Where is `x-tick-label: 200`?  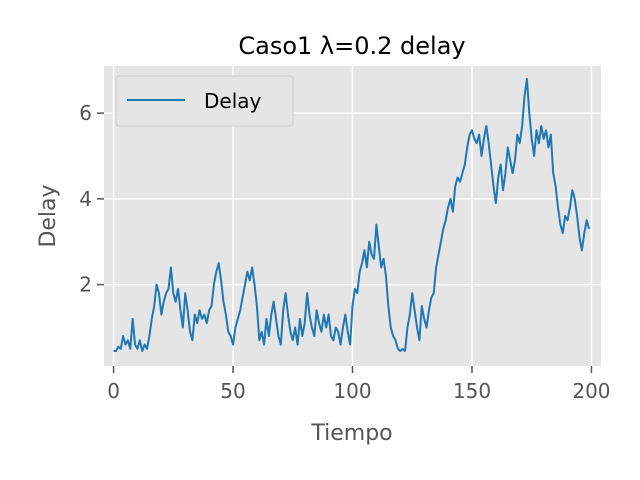 x-tick-label: 200 is located at coordinates (591, 391).